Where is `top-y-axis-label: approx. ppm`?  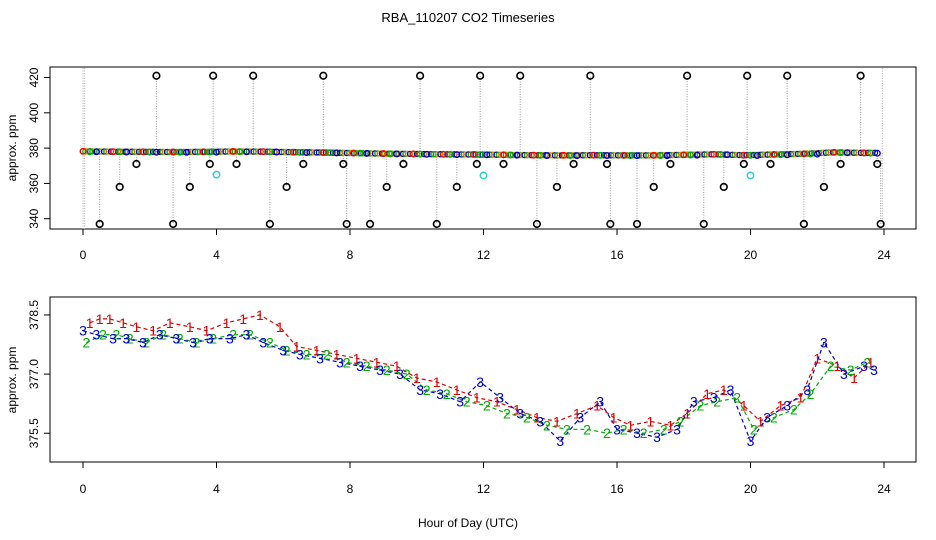
top-y-axis-label: approx. ppm is located at coordinates (12, 148).